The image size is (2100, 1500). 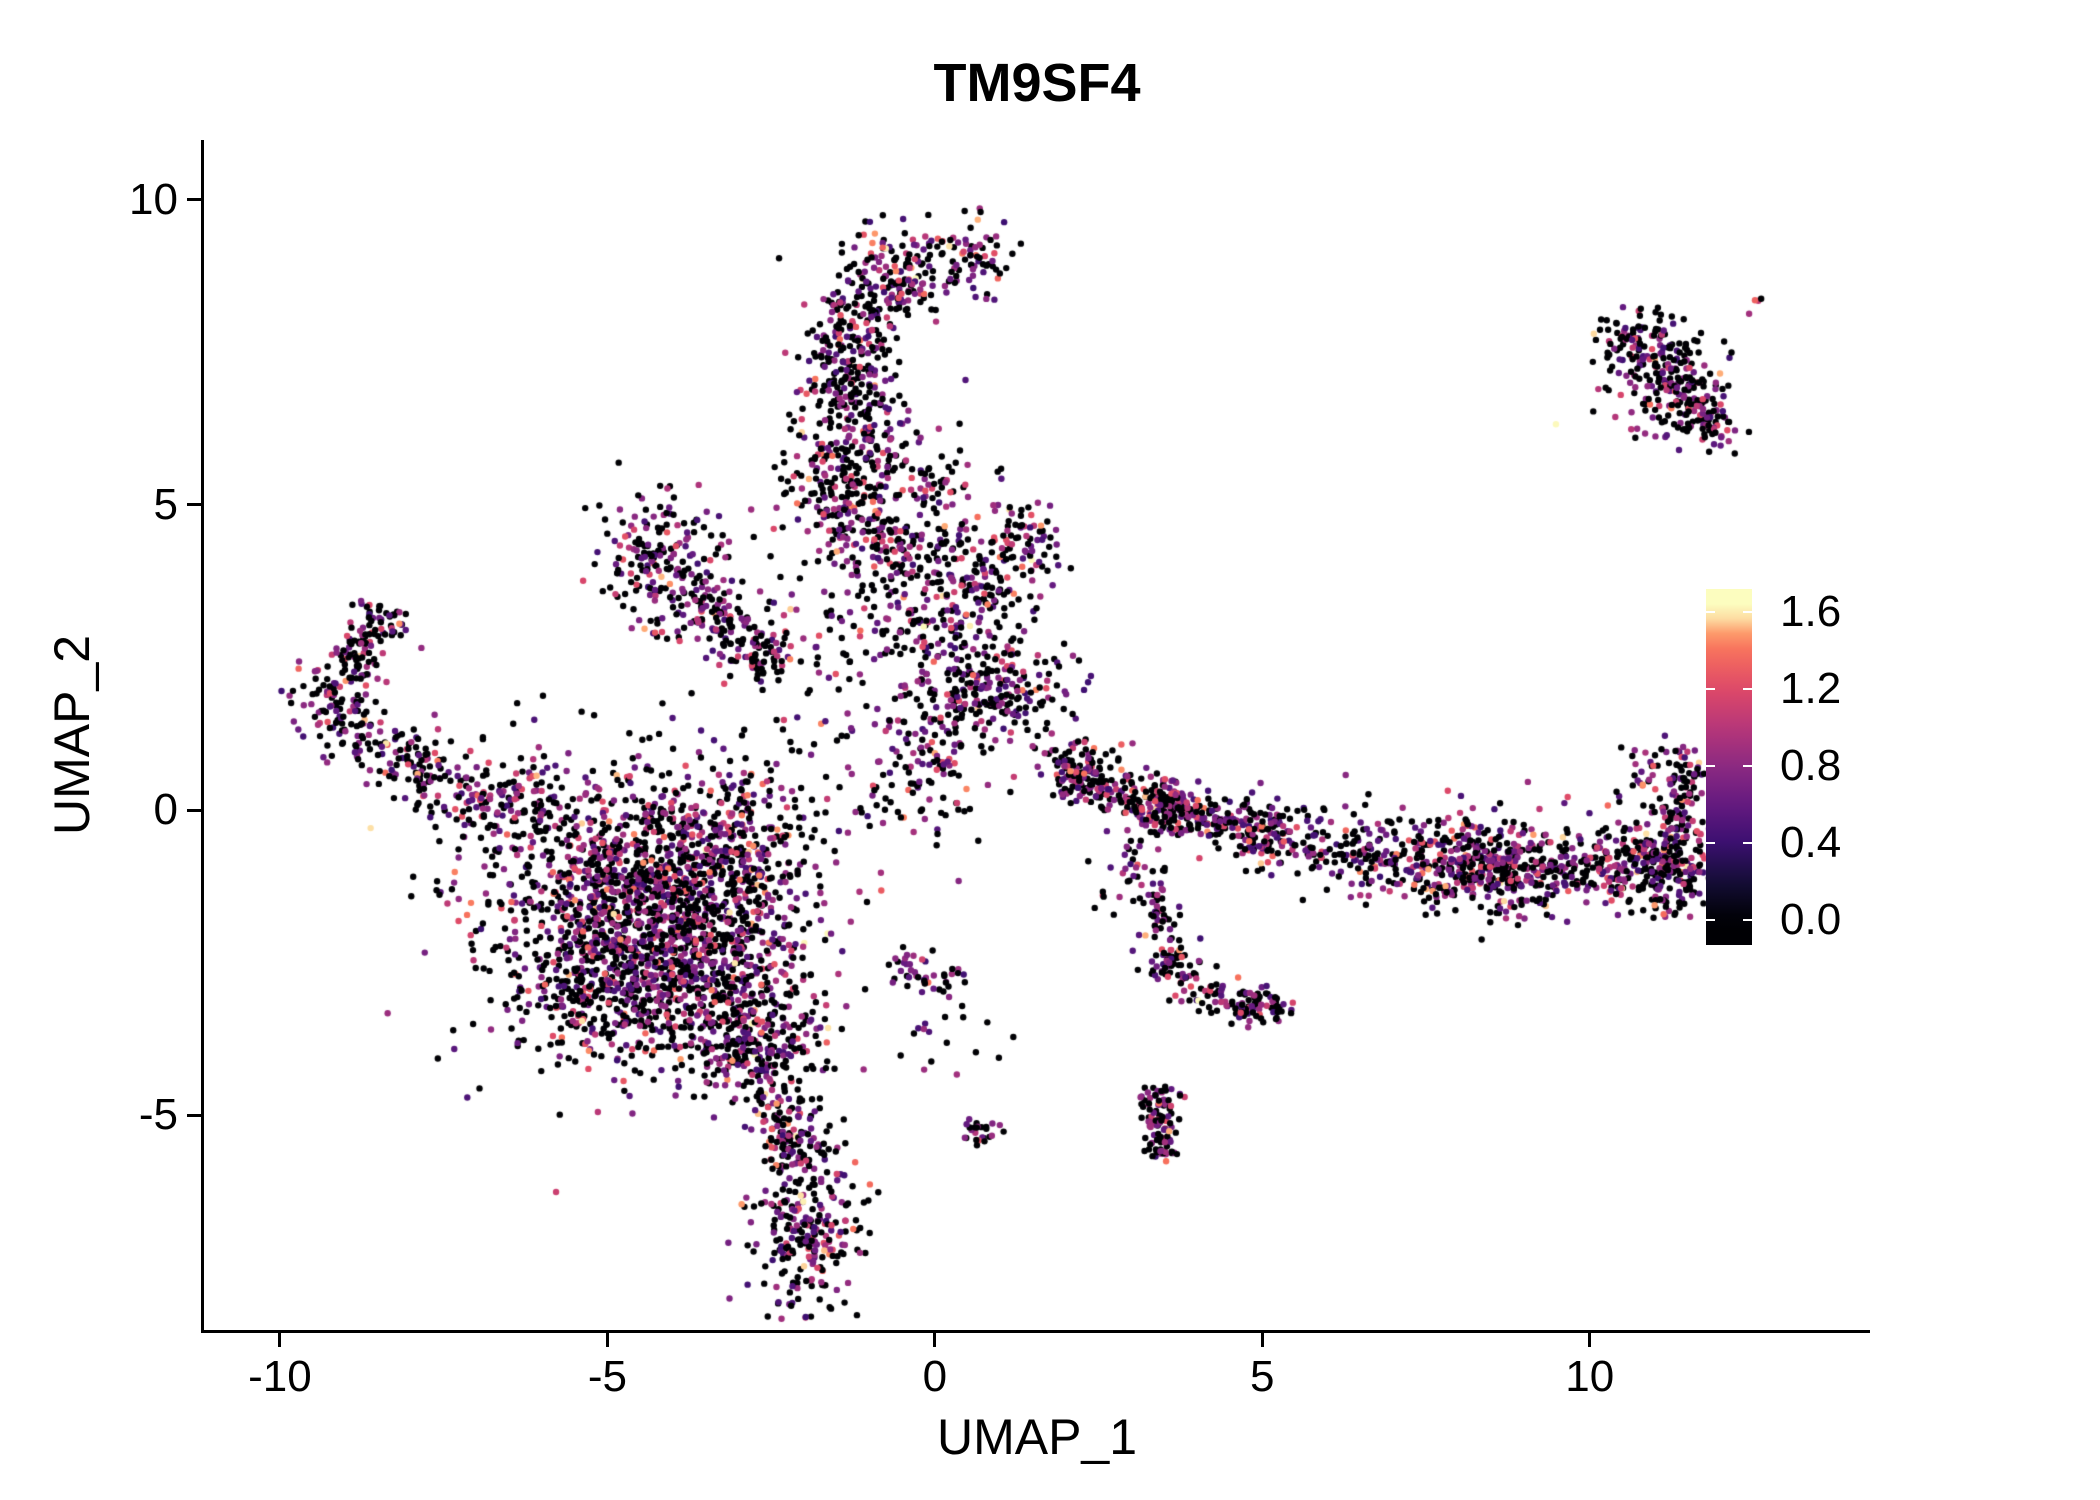 I want to click on colorbar-label-2: 0.8, so click(x=1811, y=766).